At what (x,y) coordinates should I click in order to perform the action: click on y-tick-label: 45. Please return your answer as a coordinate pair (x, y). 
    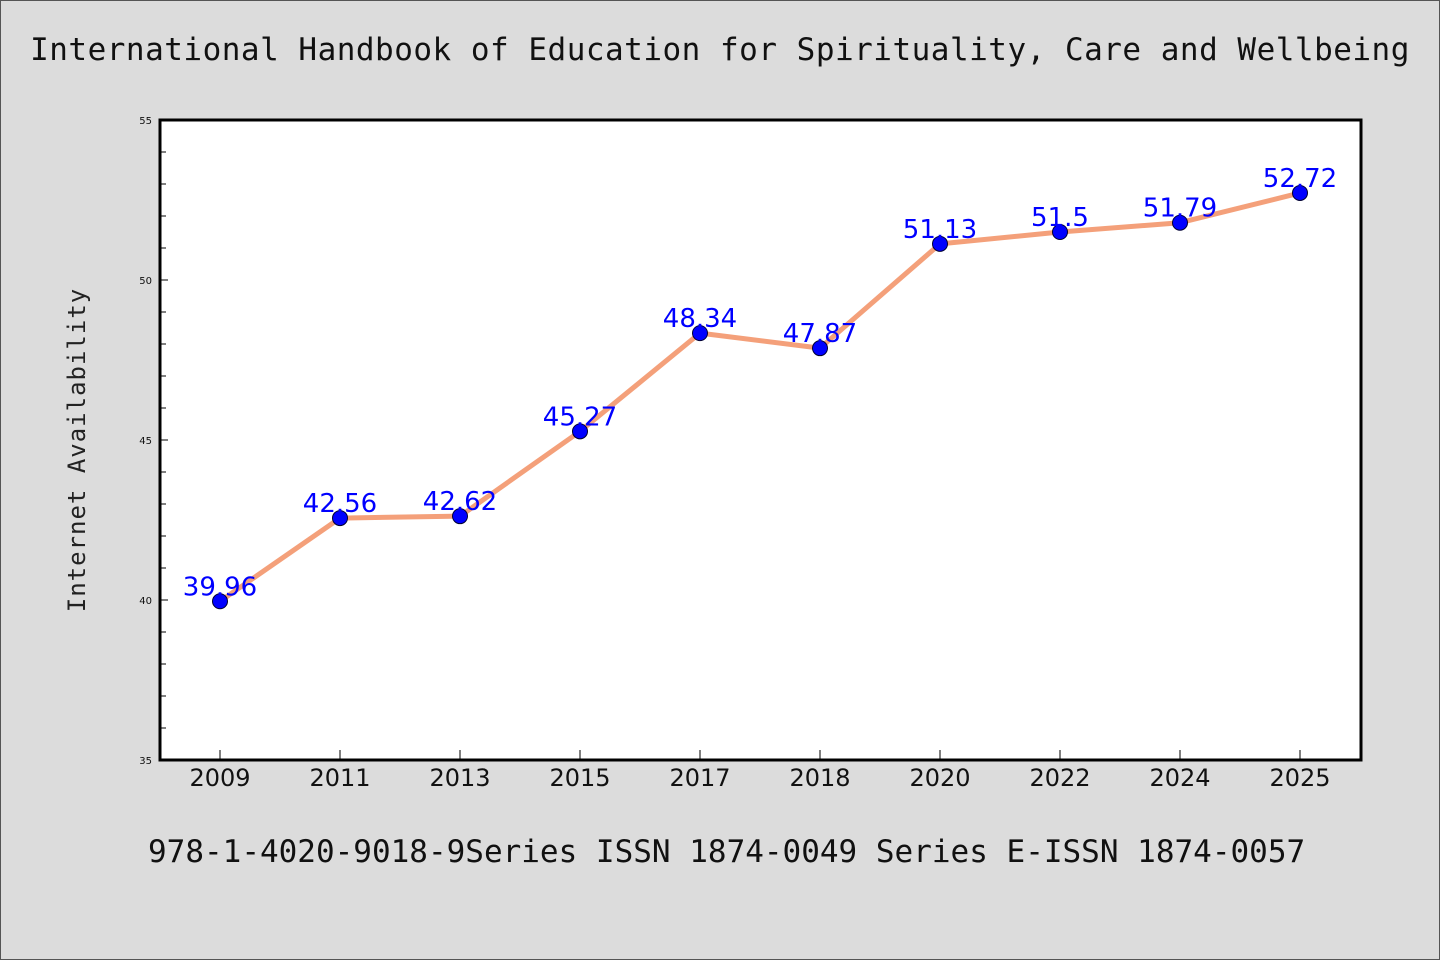
    Looking at the image, I should click on (145, 441).